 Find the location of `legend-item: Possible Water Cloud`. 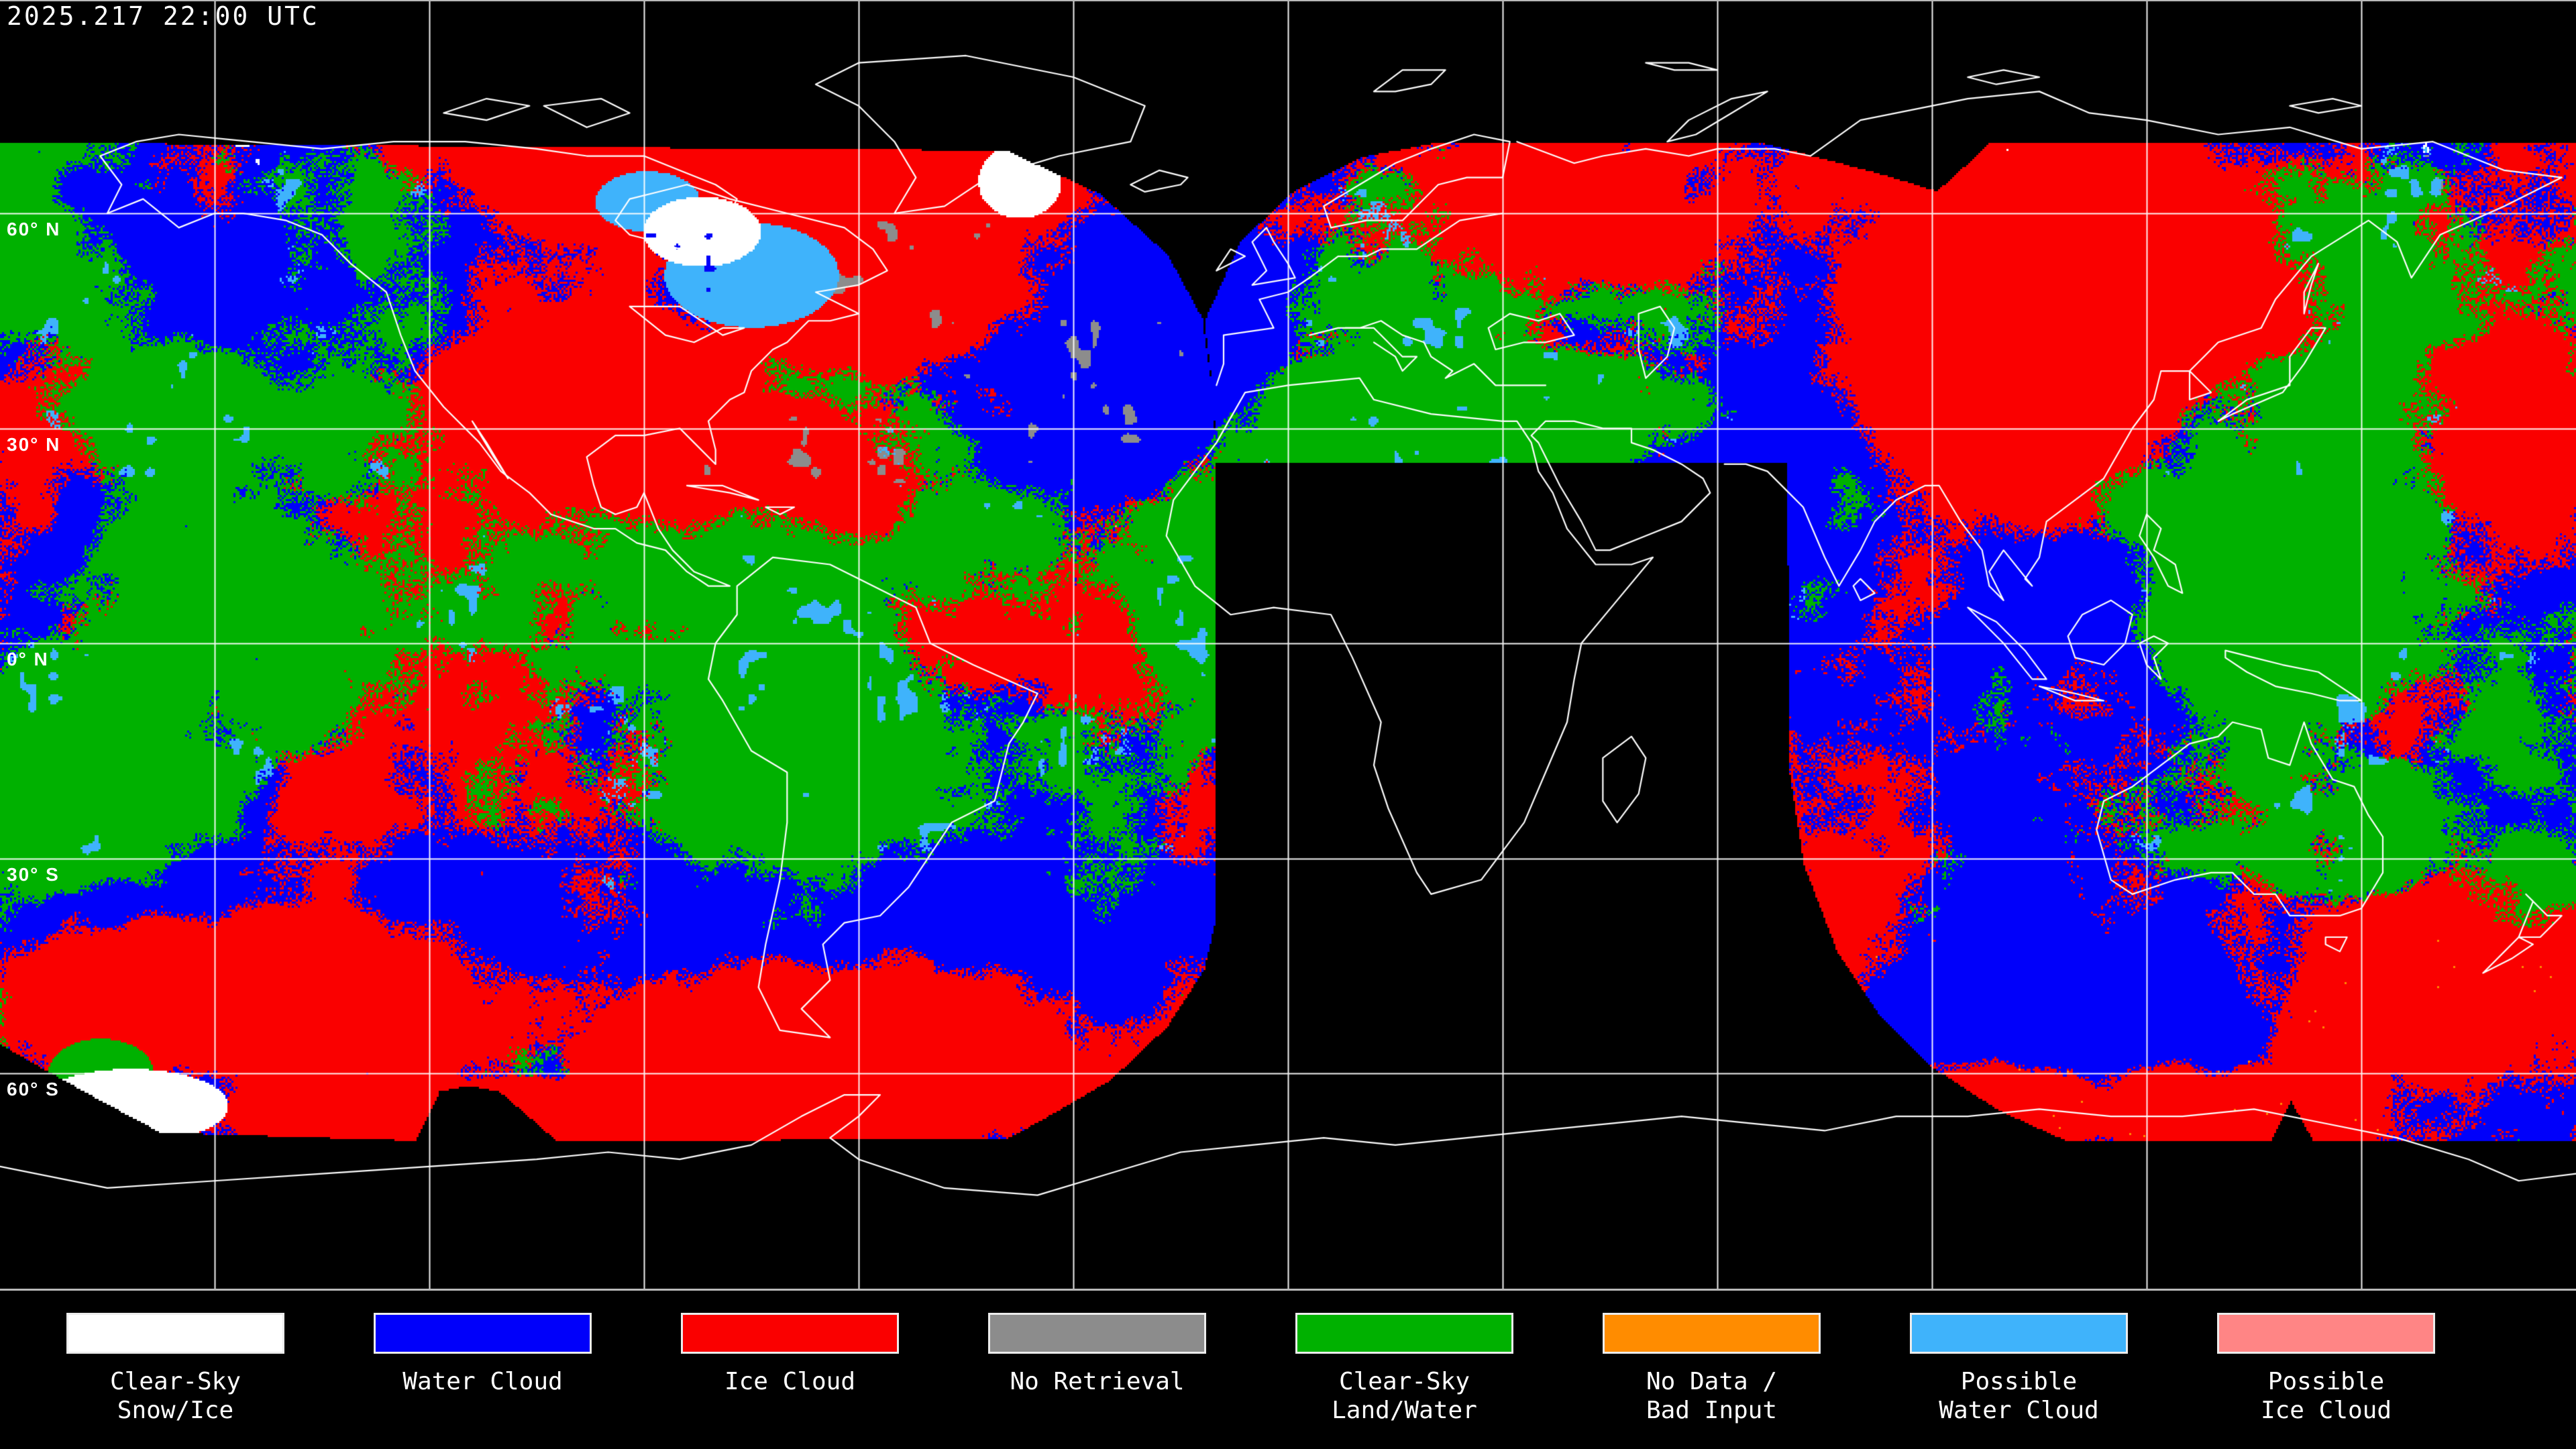

legend-item: Possible Water Cloud is located at coordinates (2019, 1369).